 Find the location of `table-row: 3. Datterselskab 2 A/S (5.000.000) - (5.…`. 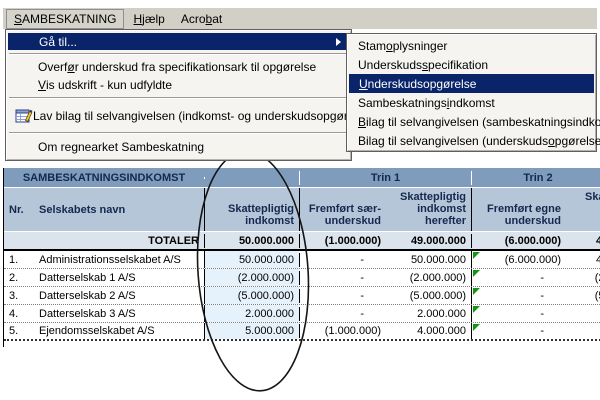

table-row: 3. Datterselskab 2 A/S (5.000.000) - (5.… is located at coordinates (302, 296).